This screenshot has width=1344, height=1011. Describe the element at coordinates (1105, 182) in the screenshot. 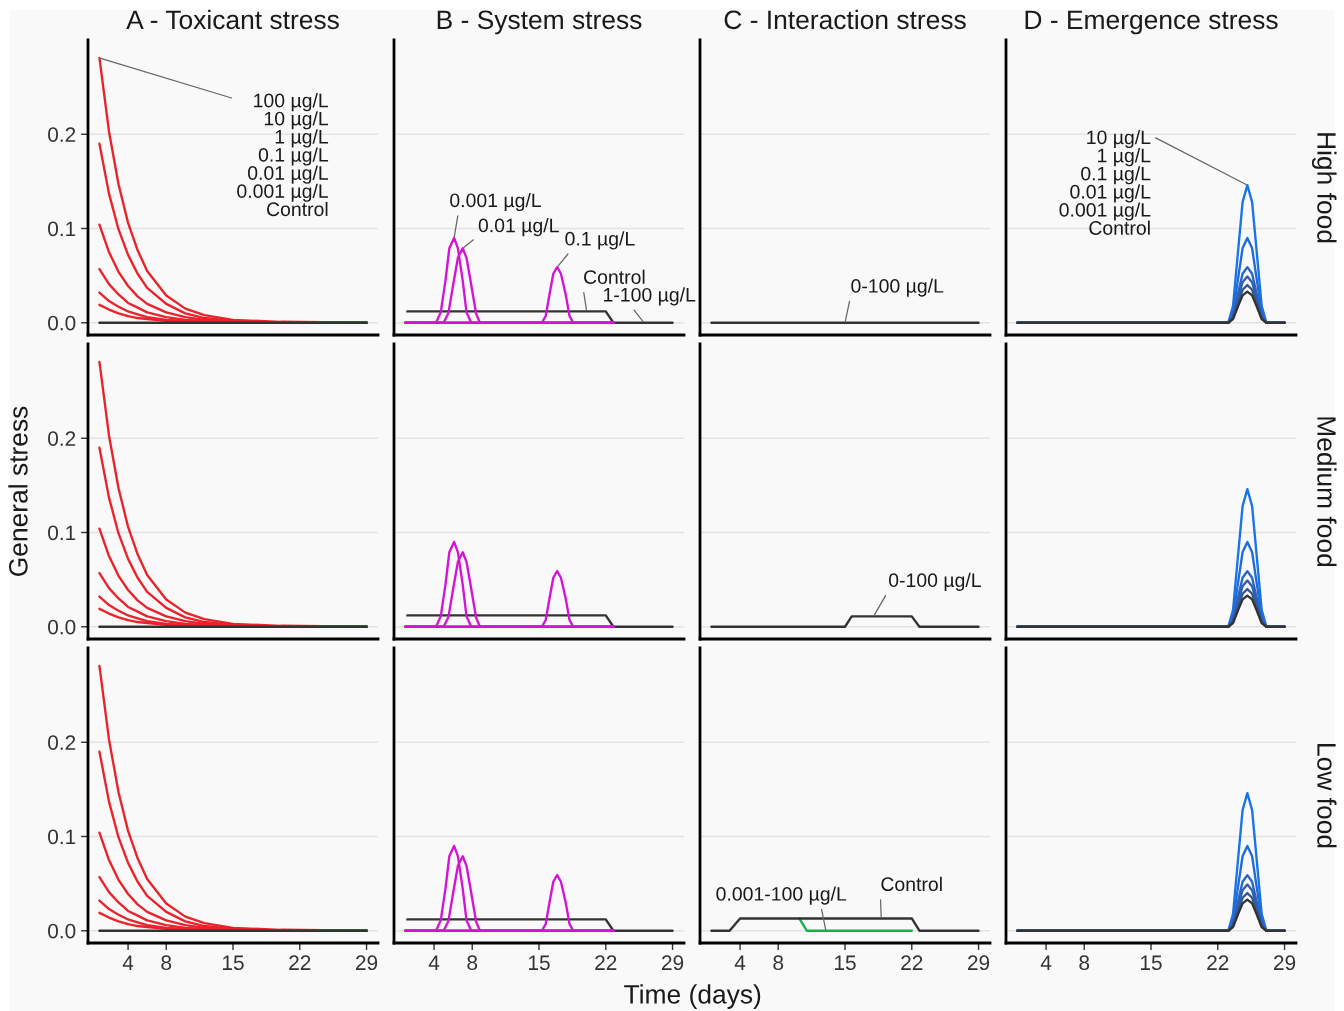

I see `annotation: 10 µg/L 1 µg/L 0.1 µg/L 0.01 µg/L 0.001 µg/L Control` at that location.